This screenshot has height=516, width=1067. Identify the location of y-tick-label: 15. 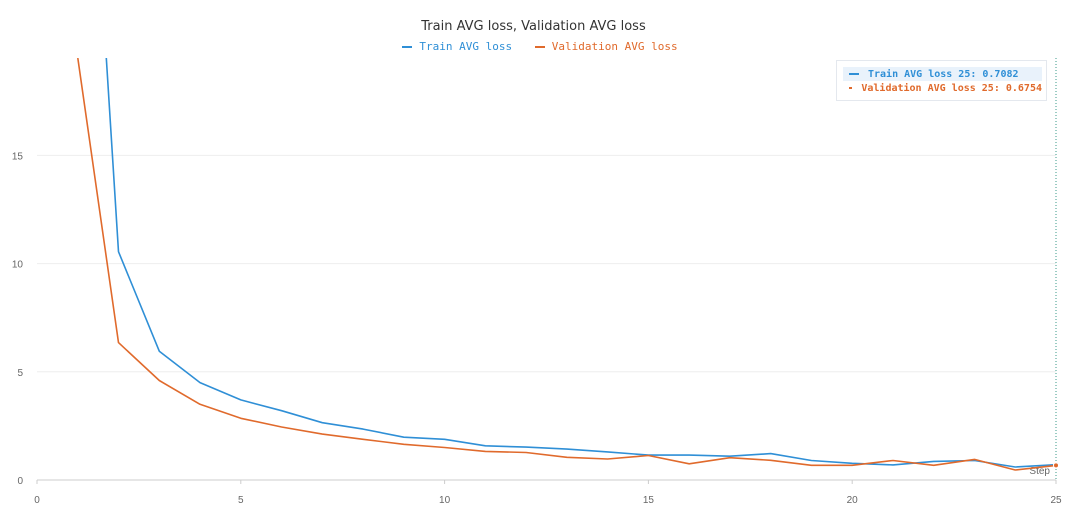
(18, 156).